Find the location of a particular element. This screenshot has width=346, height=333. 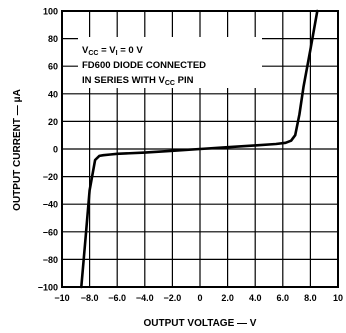

x-tick-label: −8.0 is located at coordinates (90, 298).